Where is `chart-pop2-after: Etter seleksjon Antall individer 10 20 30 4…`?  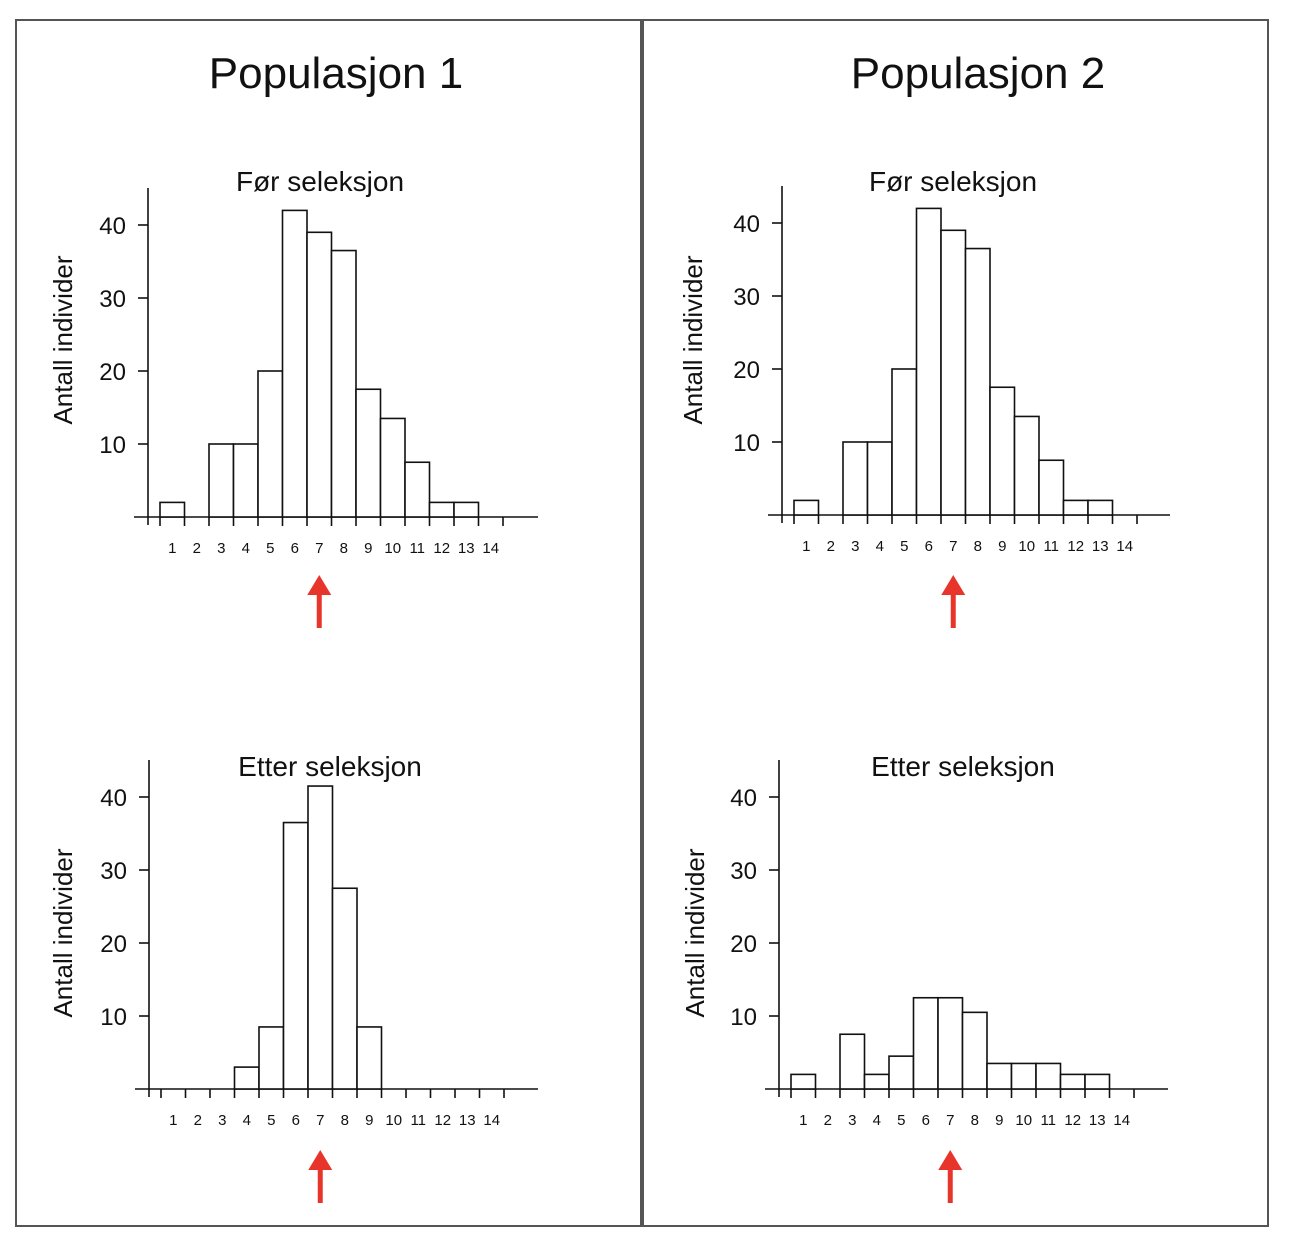
chart-pop2-after: Etter seleksjon Antall individer 10 20 30 4… is located at coordinates (924, 977).